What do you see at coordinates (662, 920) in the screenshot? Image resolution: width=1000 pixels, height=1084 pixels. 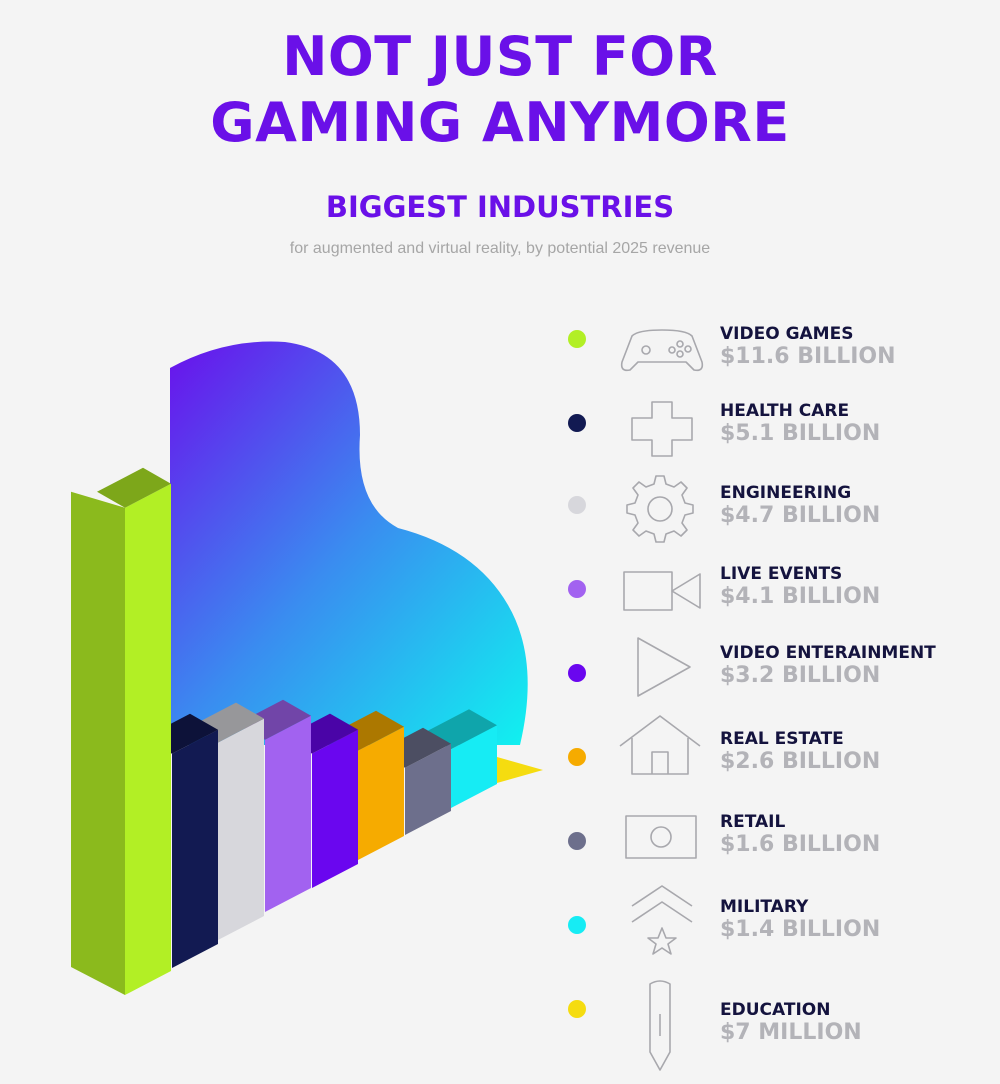 I see `chevron-star-icon` at bounding box center [662, 920].